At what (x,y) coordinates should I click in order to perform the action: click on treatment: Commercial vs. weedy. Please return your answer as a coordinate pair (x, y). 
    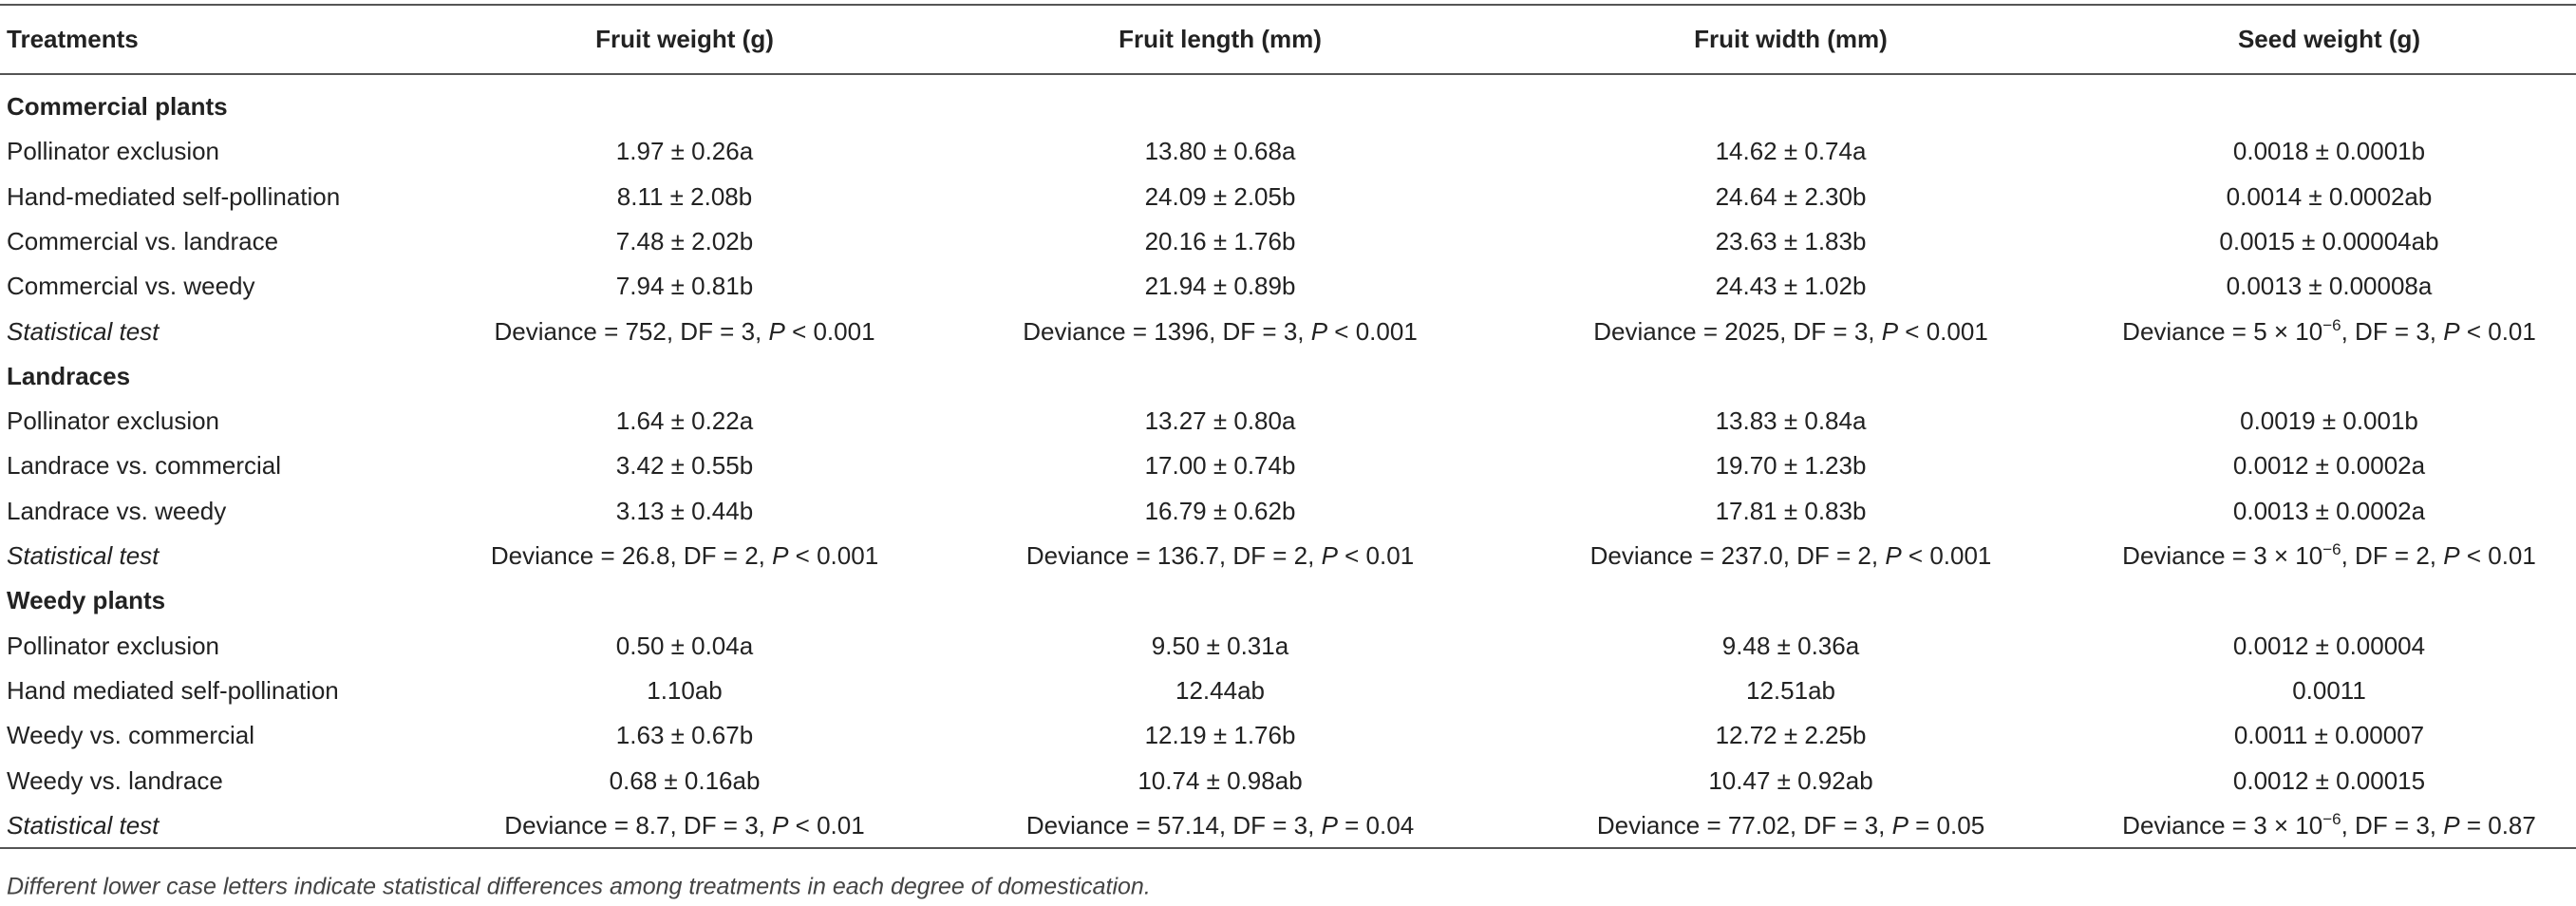
    Looking at the image, I should click on (131, 286).